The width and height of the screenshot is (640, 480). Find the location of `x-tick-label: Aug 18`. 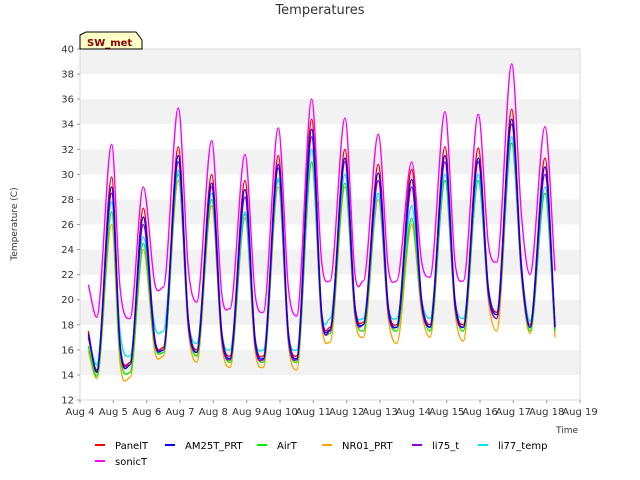

x-tick-label: Aug 18 is located at coordinates (546, 412).